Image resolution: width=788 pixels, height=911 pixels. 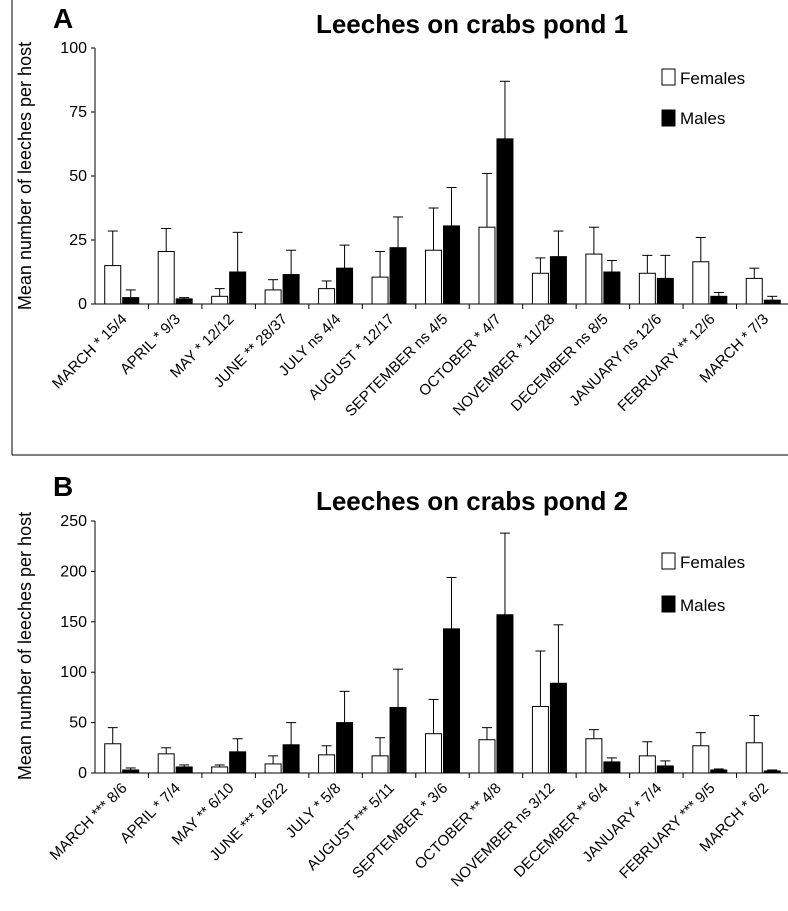 I want to click on x-category-label: NOVEMBER * 11/28, so click(x=504, y=365).